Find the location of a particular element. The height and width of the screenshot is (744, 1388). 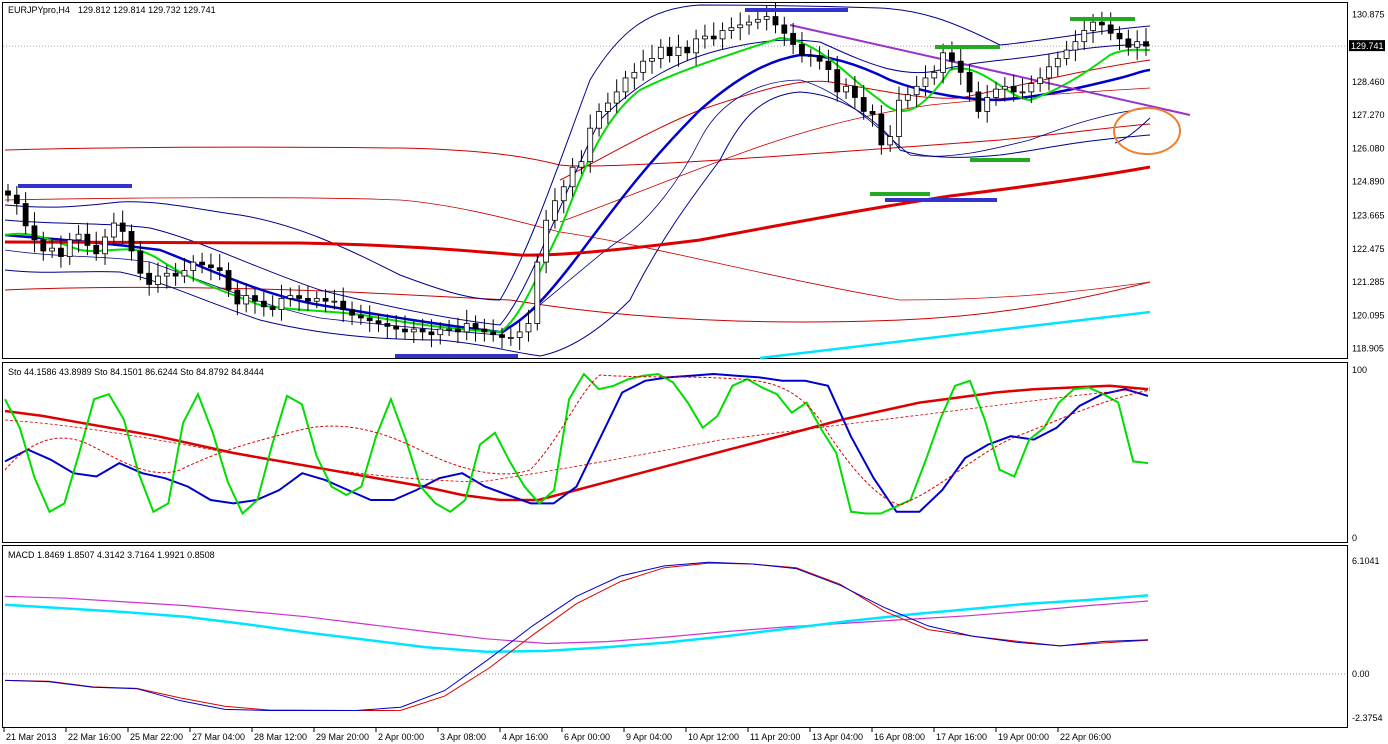

trendline is located at coordinates (990, 70).